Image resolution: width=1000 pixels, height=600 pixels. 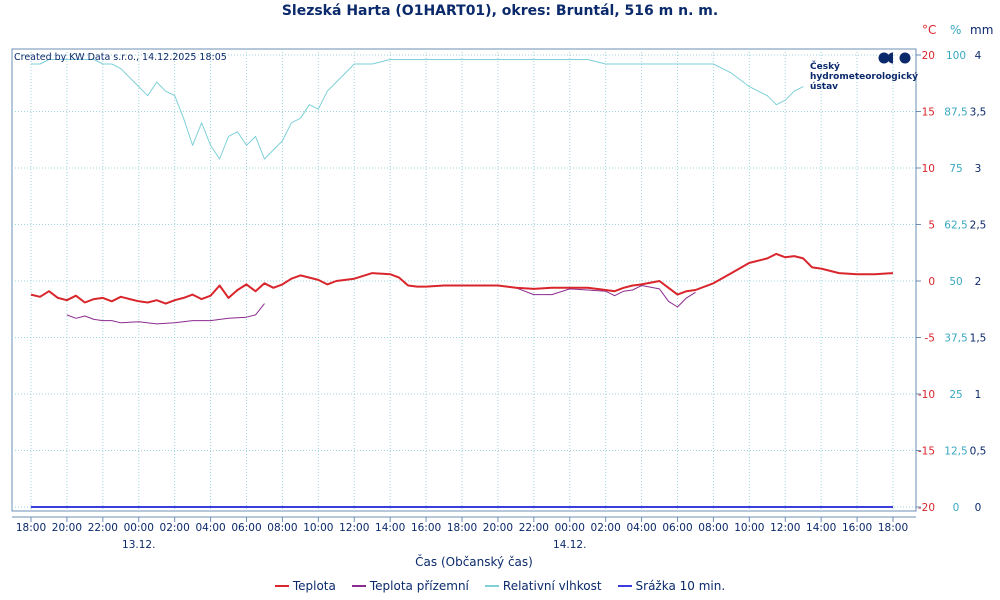 I want to click on humidity-tick-label: 75, so click(x=955, y=169).